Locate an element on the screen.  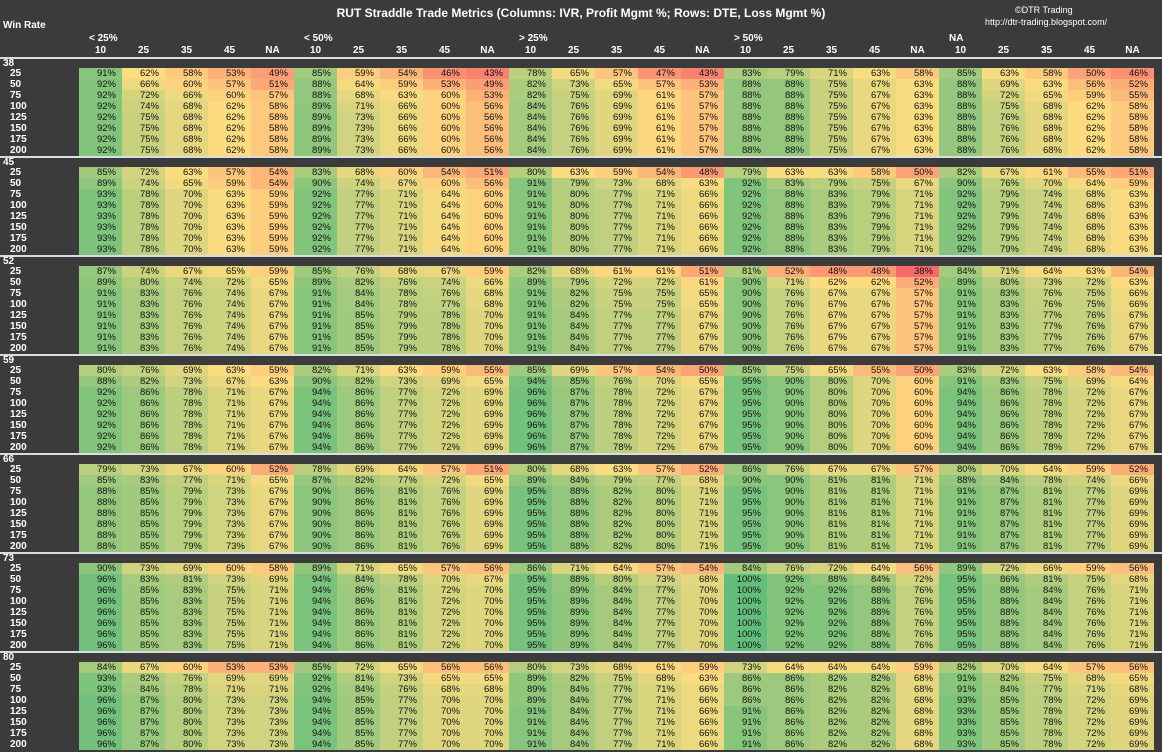
heatmap-cell: 80% is located at coordinates (659, 535).